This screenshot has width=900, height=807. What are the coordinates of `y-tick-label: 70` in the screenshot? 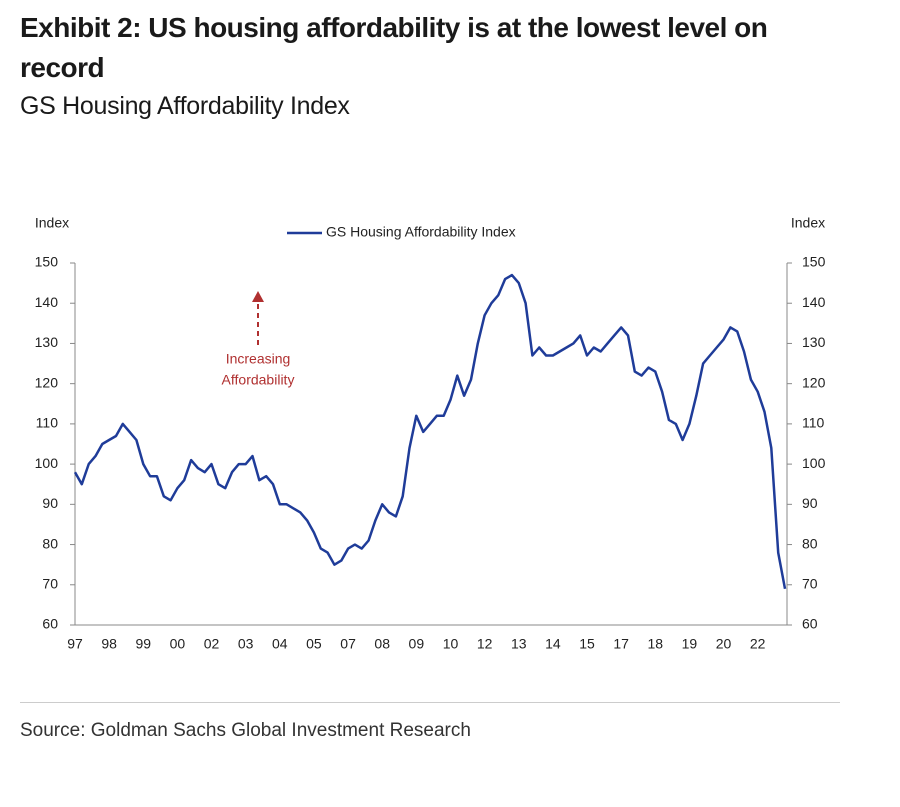 It's located at (50, 583).